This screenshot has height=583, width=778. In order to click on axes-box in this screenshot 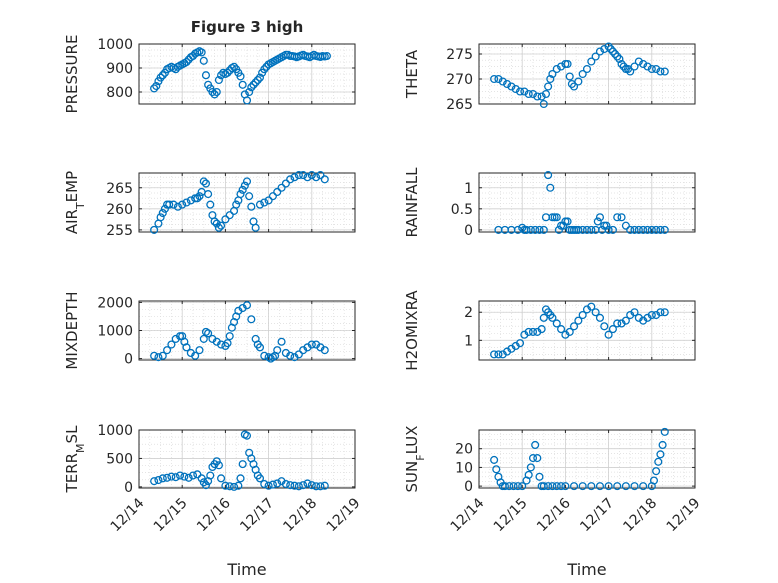, I will do `click(587, 202)`.